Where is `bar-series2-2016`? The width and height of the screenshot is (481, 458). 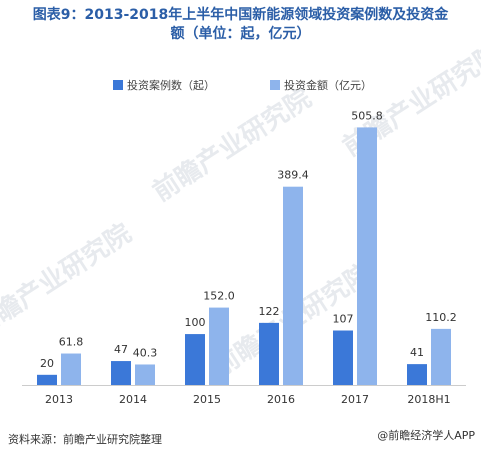
bar-series2-2016 is located at coordinates (293, 285).